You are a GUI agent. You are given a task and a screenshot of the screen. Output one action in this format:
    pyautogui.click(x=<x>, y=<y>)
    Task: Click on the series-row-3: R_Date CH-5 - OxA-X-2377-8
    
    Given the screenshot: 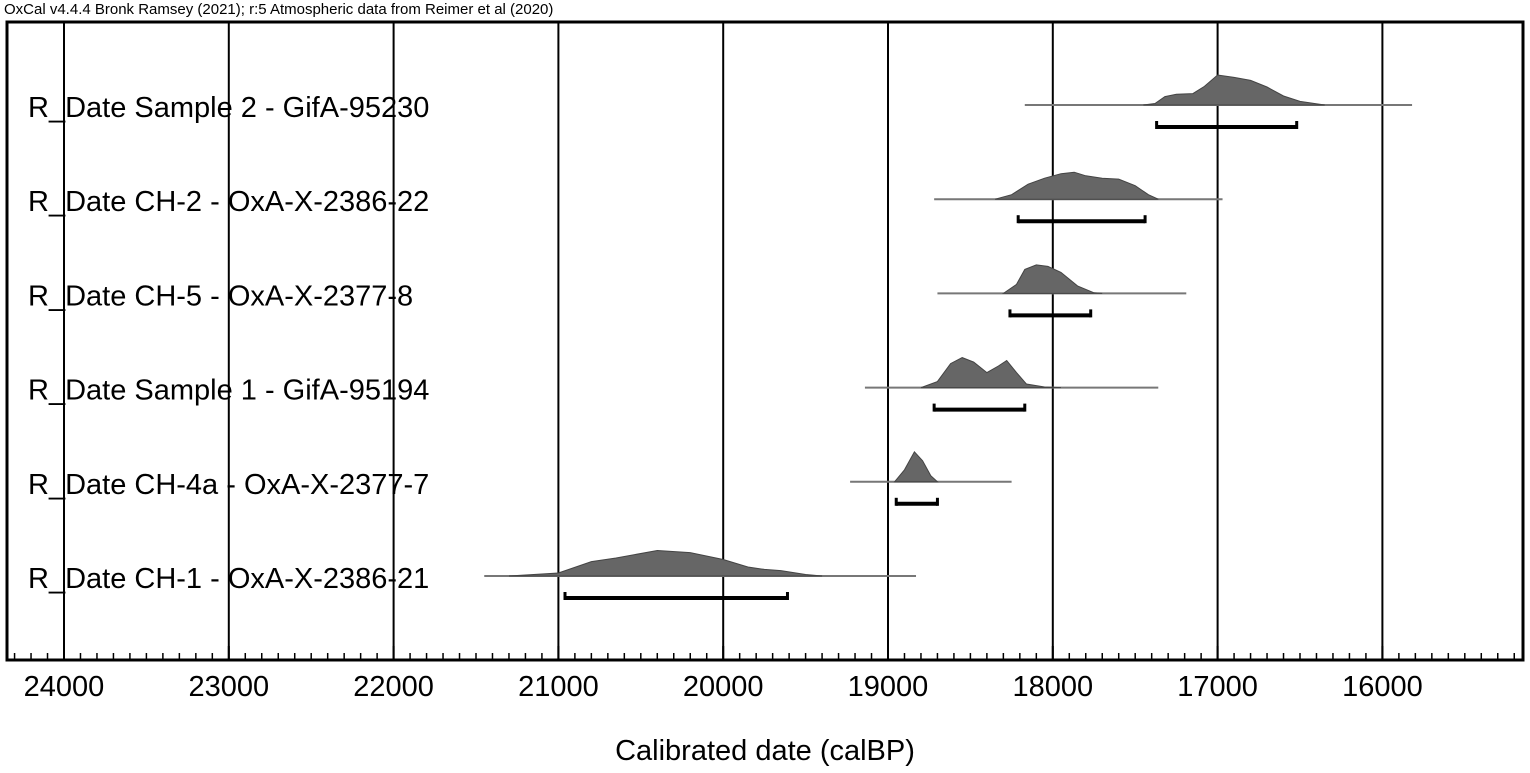 What is the action you would take?
    pyautogui.click(x=607, y=291)
    